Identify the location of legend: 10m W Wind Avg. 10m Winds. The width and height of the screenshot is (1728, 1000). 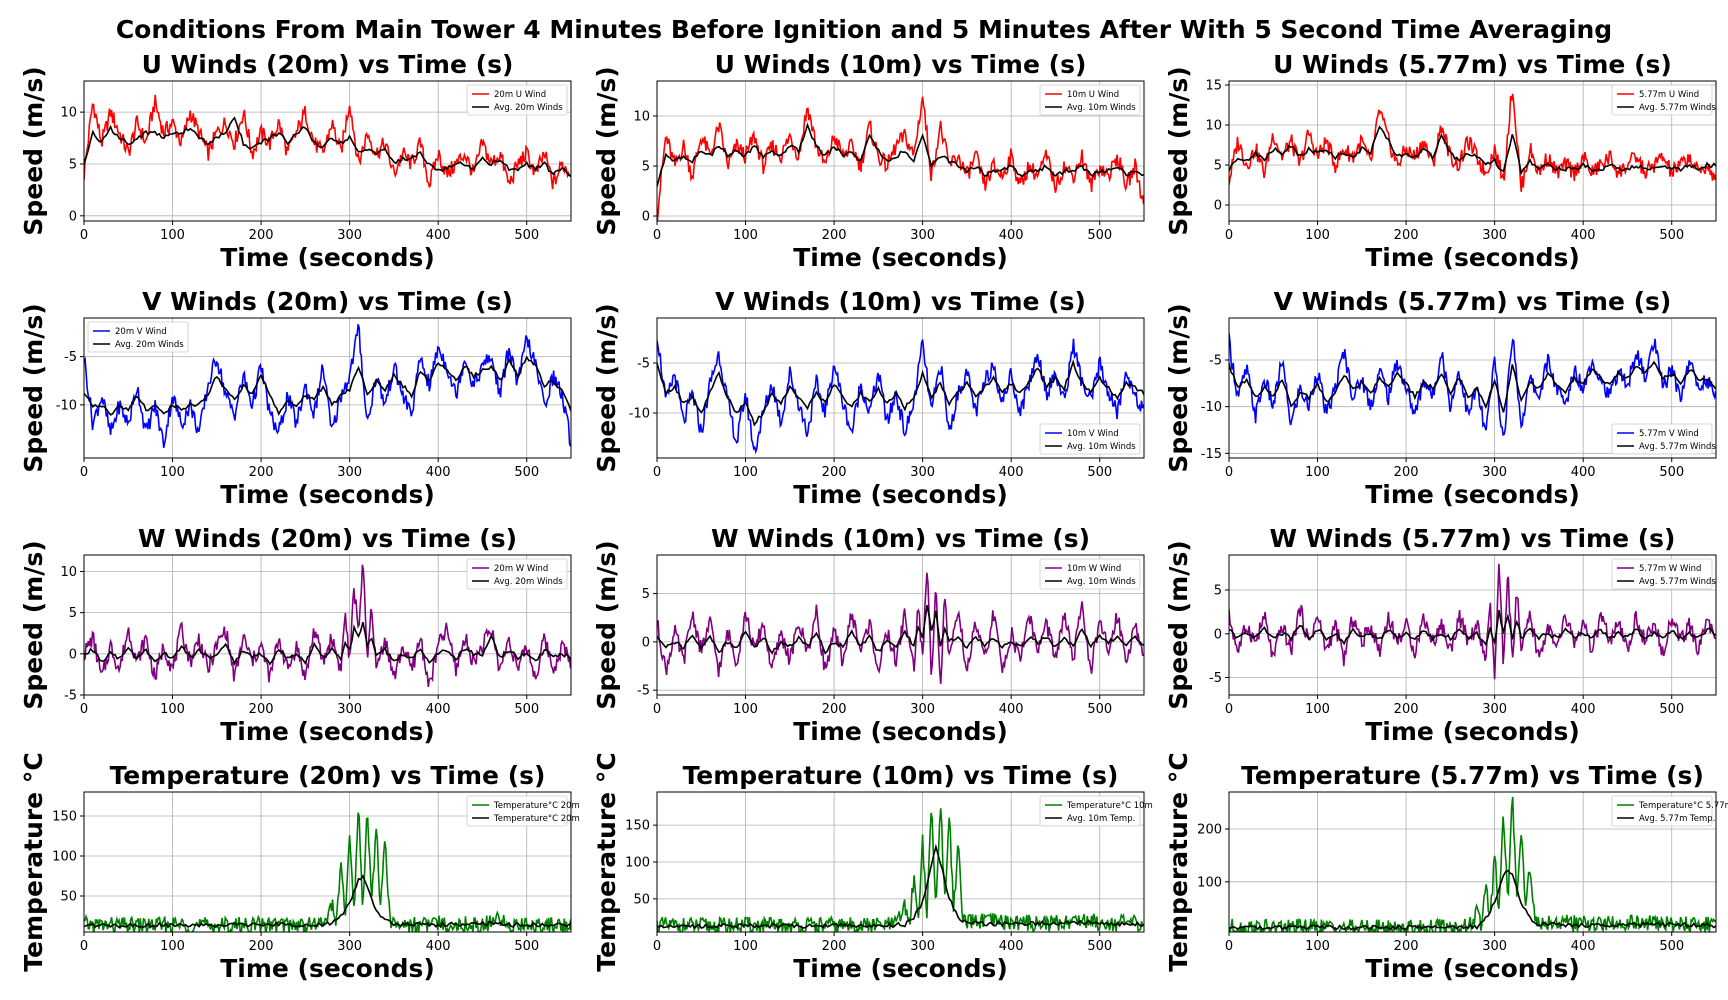
(1090, 574).